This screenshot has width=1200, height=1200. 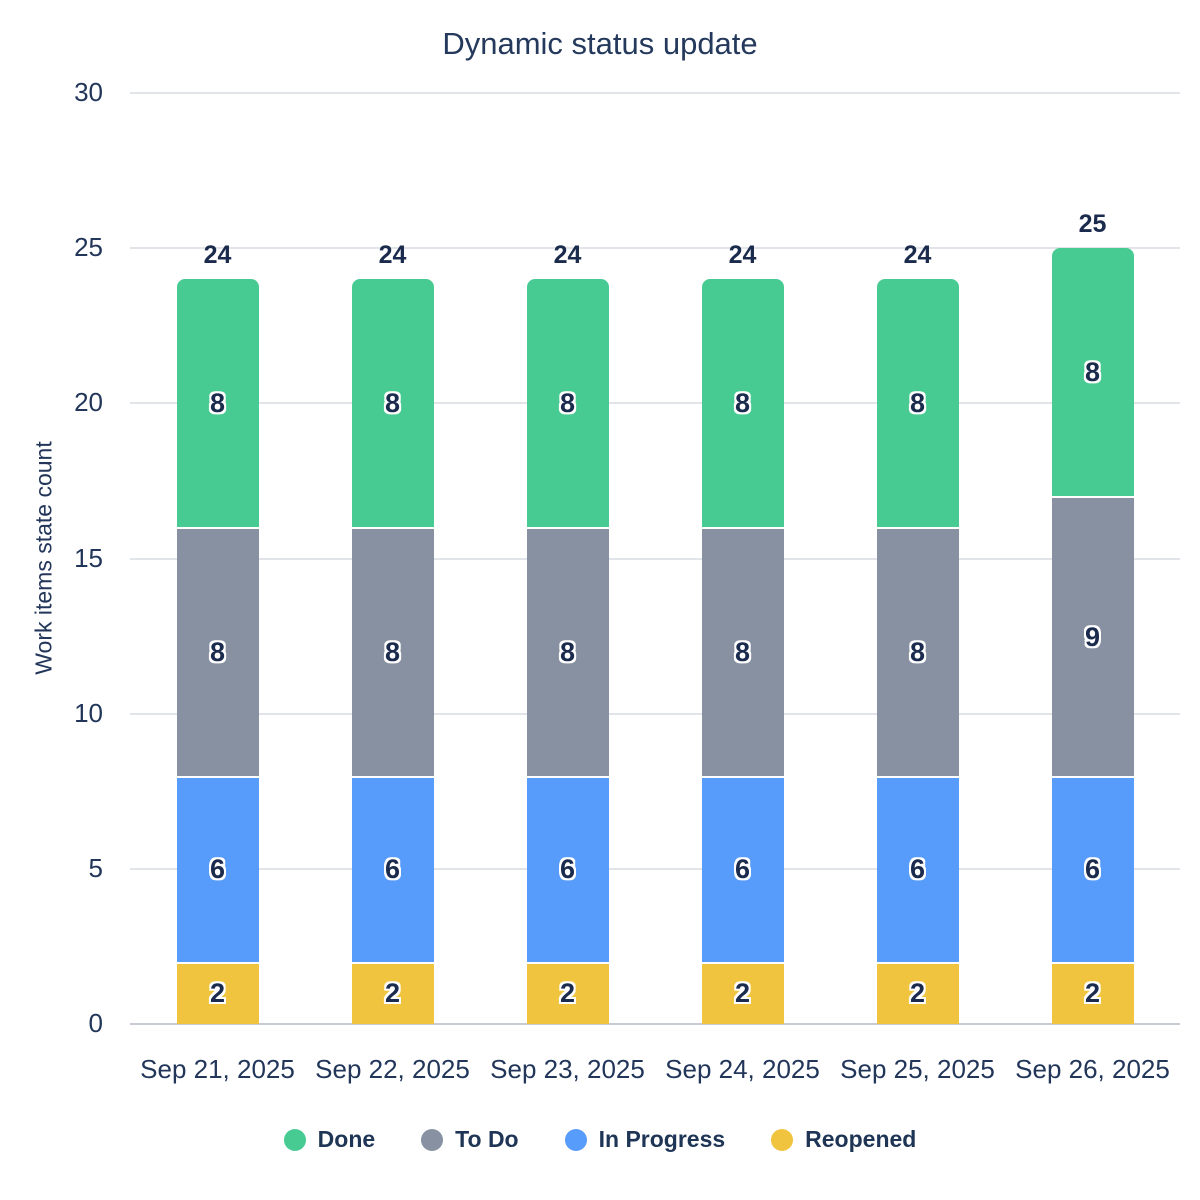 I want to click on y-tick-label-10: 10, so click(x=88, y=712).